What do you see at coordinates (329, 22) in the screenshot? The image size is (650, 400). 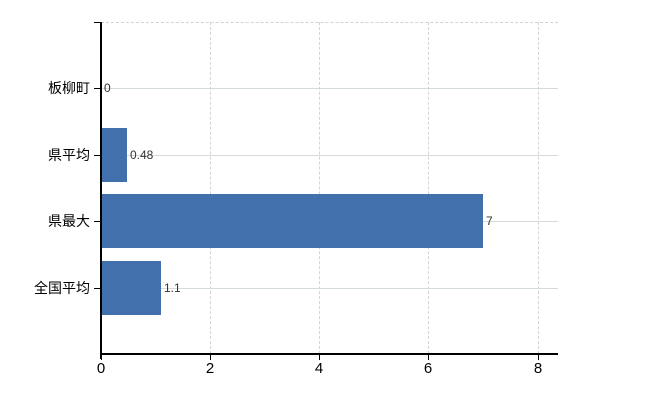 I see `plot-top-border-line` at bounding box center [329, 22].